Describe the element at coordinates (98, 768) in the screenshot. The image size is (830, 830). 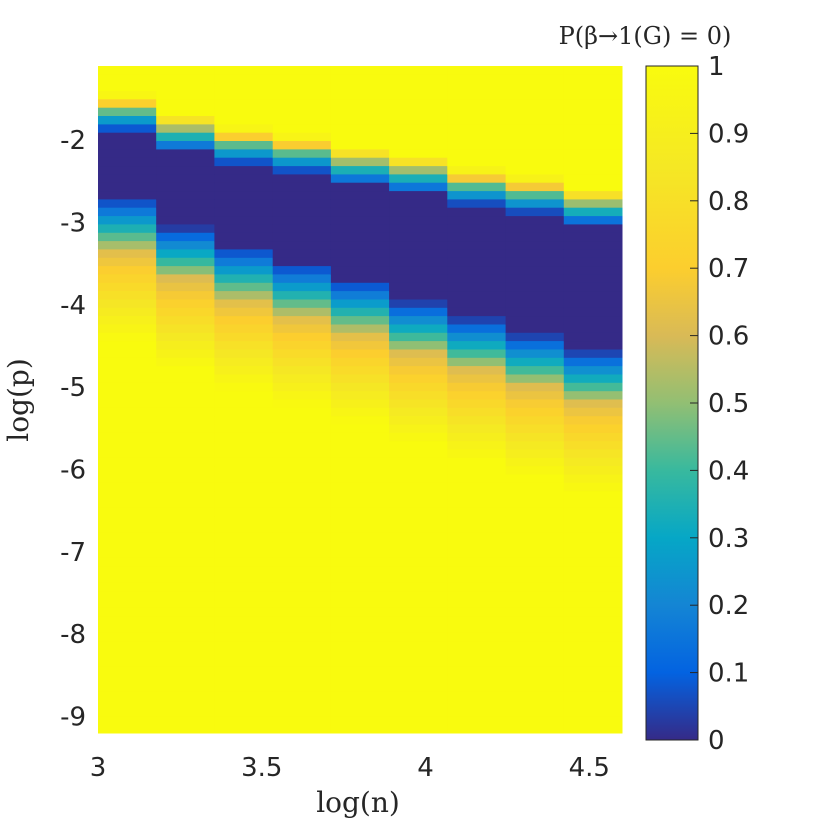
I see `x-tick-label: 3` at that location.